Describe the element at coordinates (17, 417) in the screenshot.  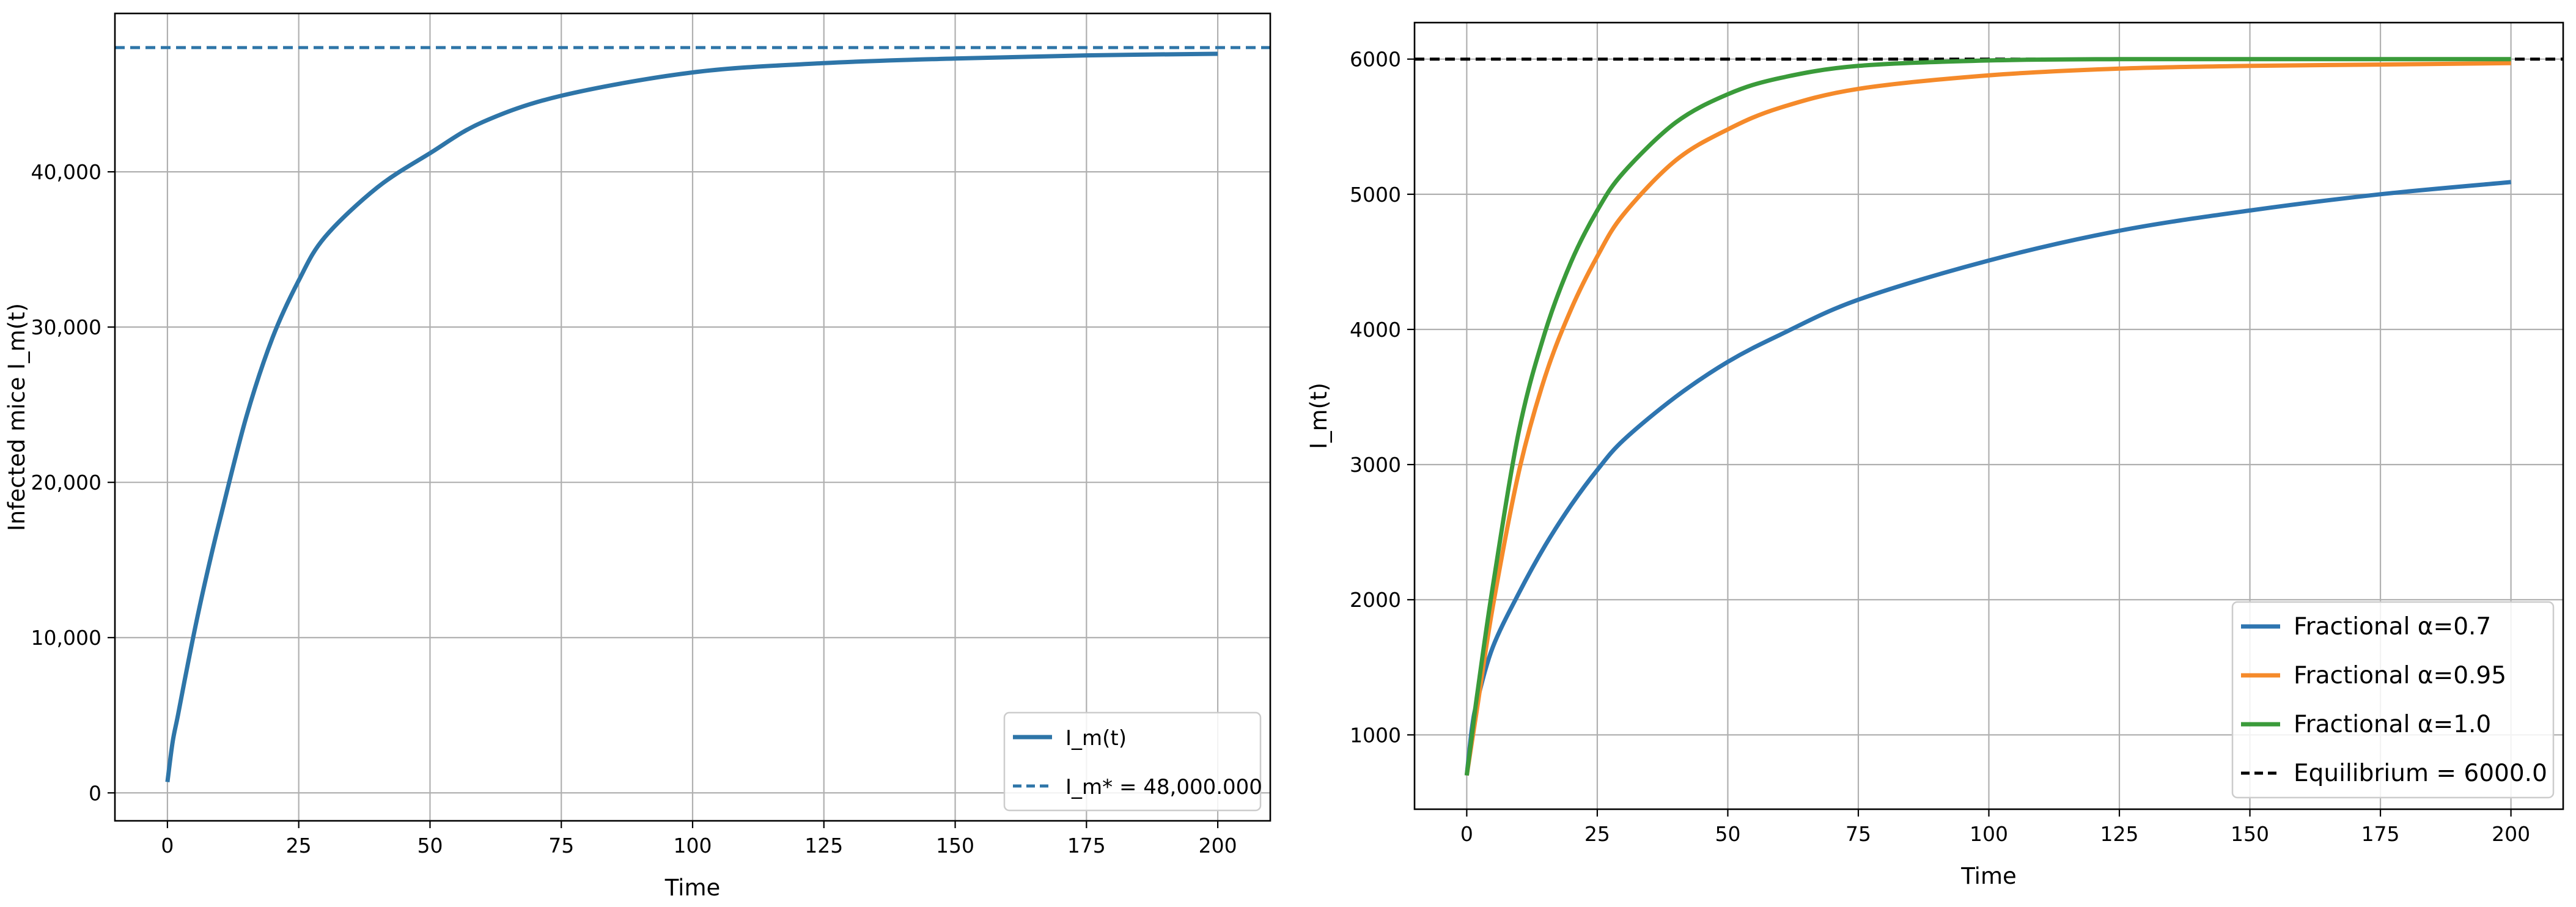
I see `y-axis-label: Infected mice I_m(t)` at that location.